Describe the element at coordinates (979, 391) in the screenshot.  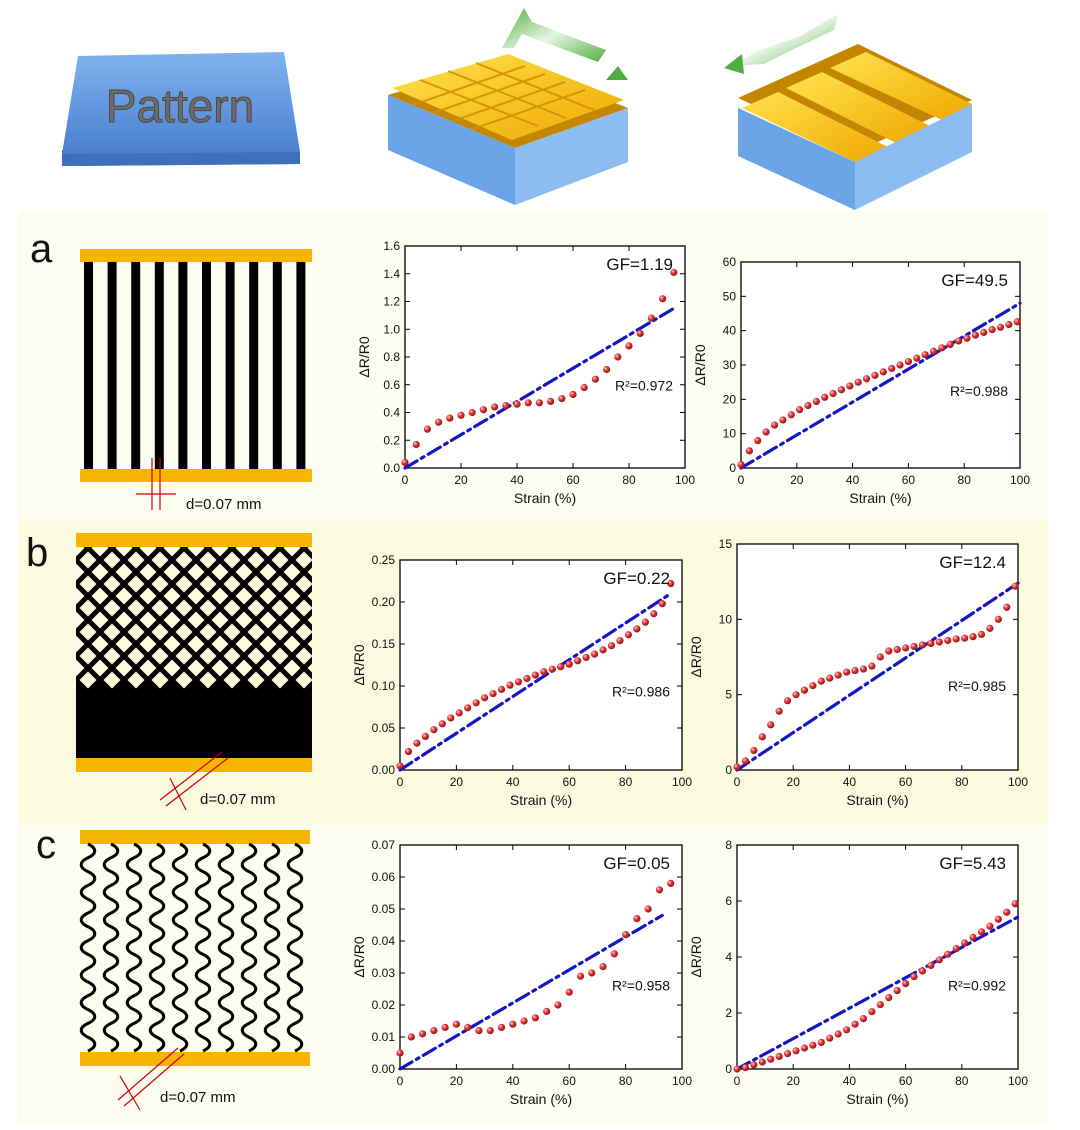
I see `r-squared-label: R²=0.988` at that location.